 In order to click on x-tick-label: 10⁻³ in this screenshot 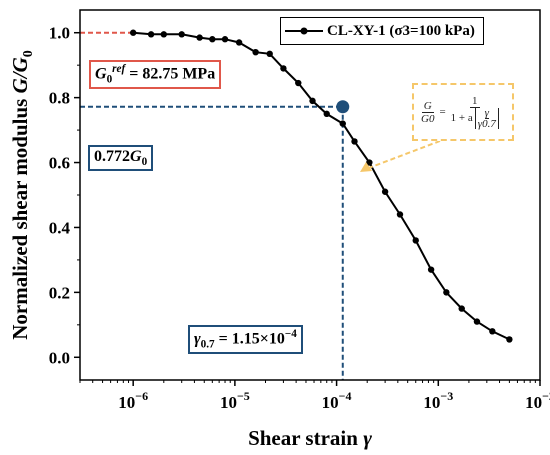, I will do `click(438, 400)`.